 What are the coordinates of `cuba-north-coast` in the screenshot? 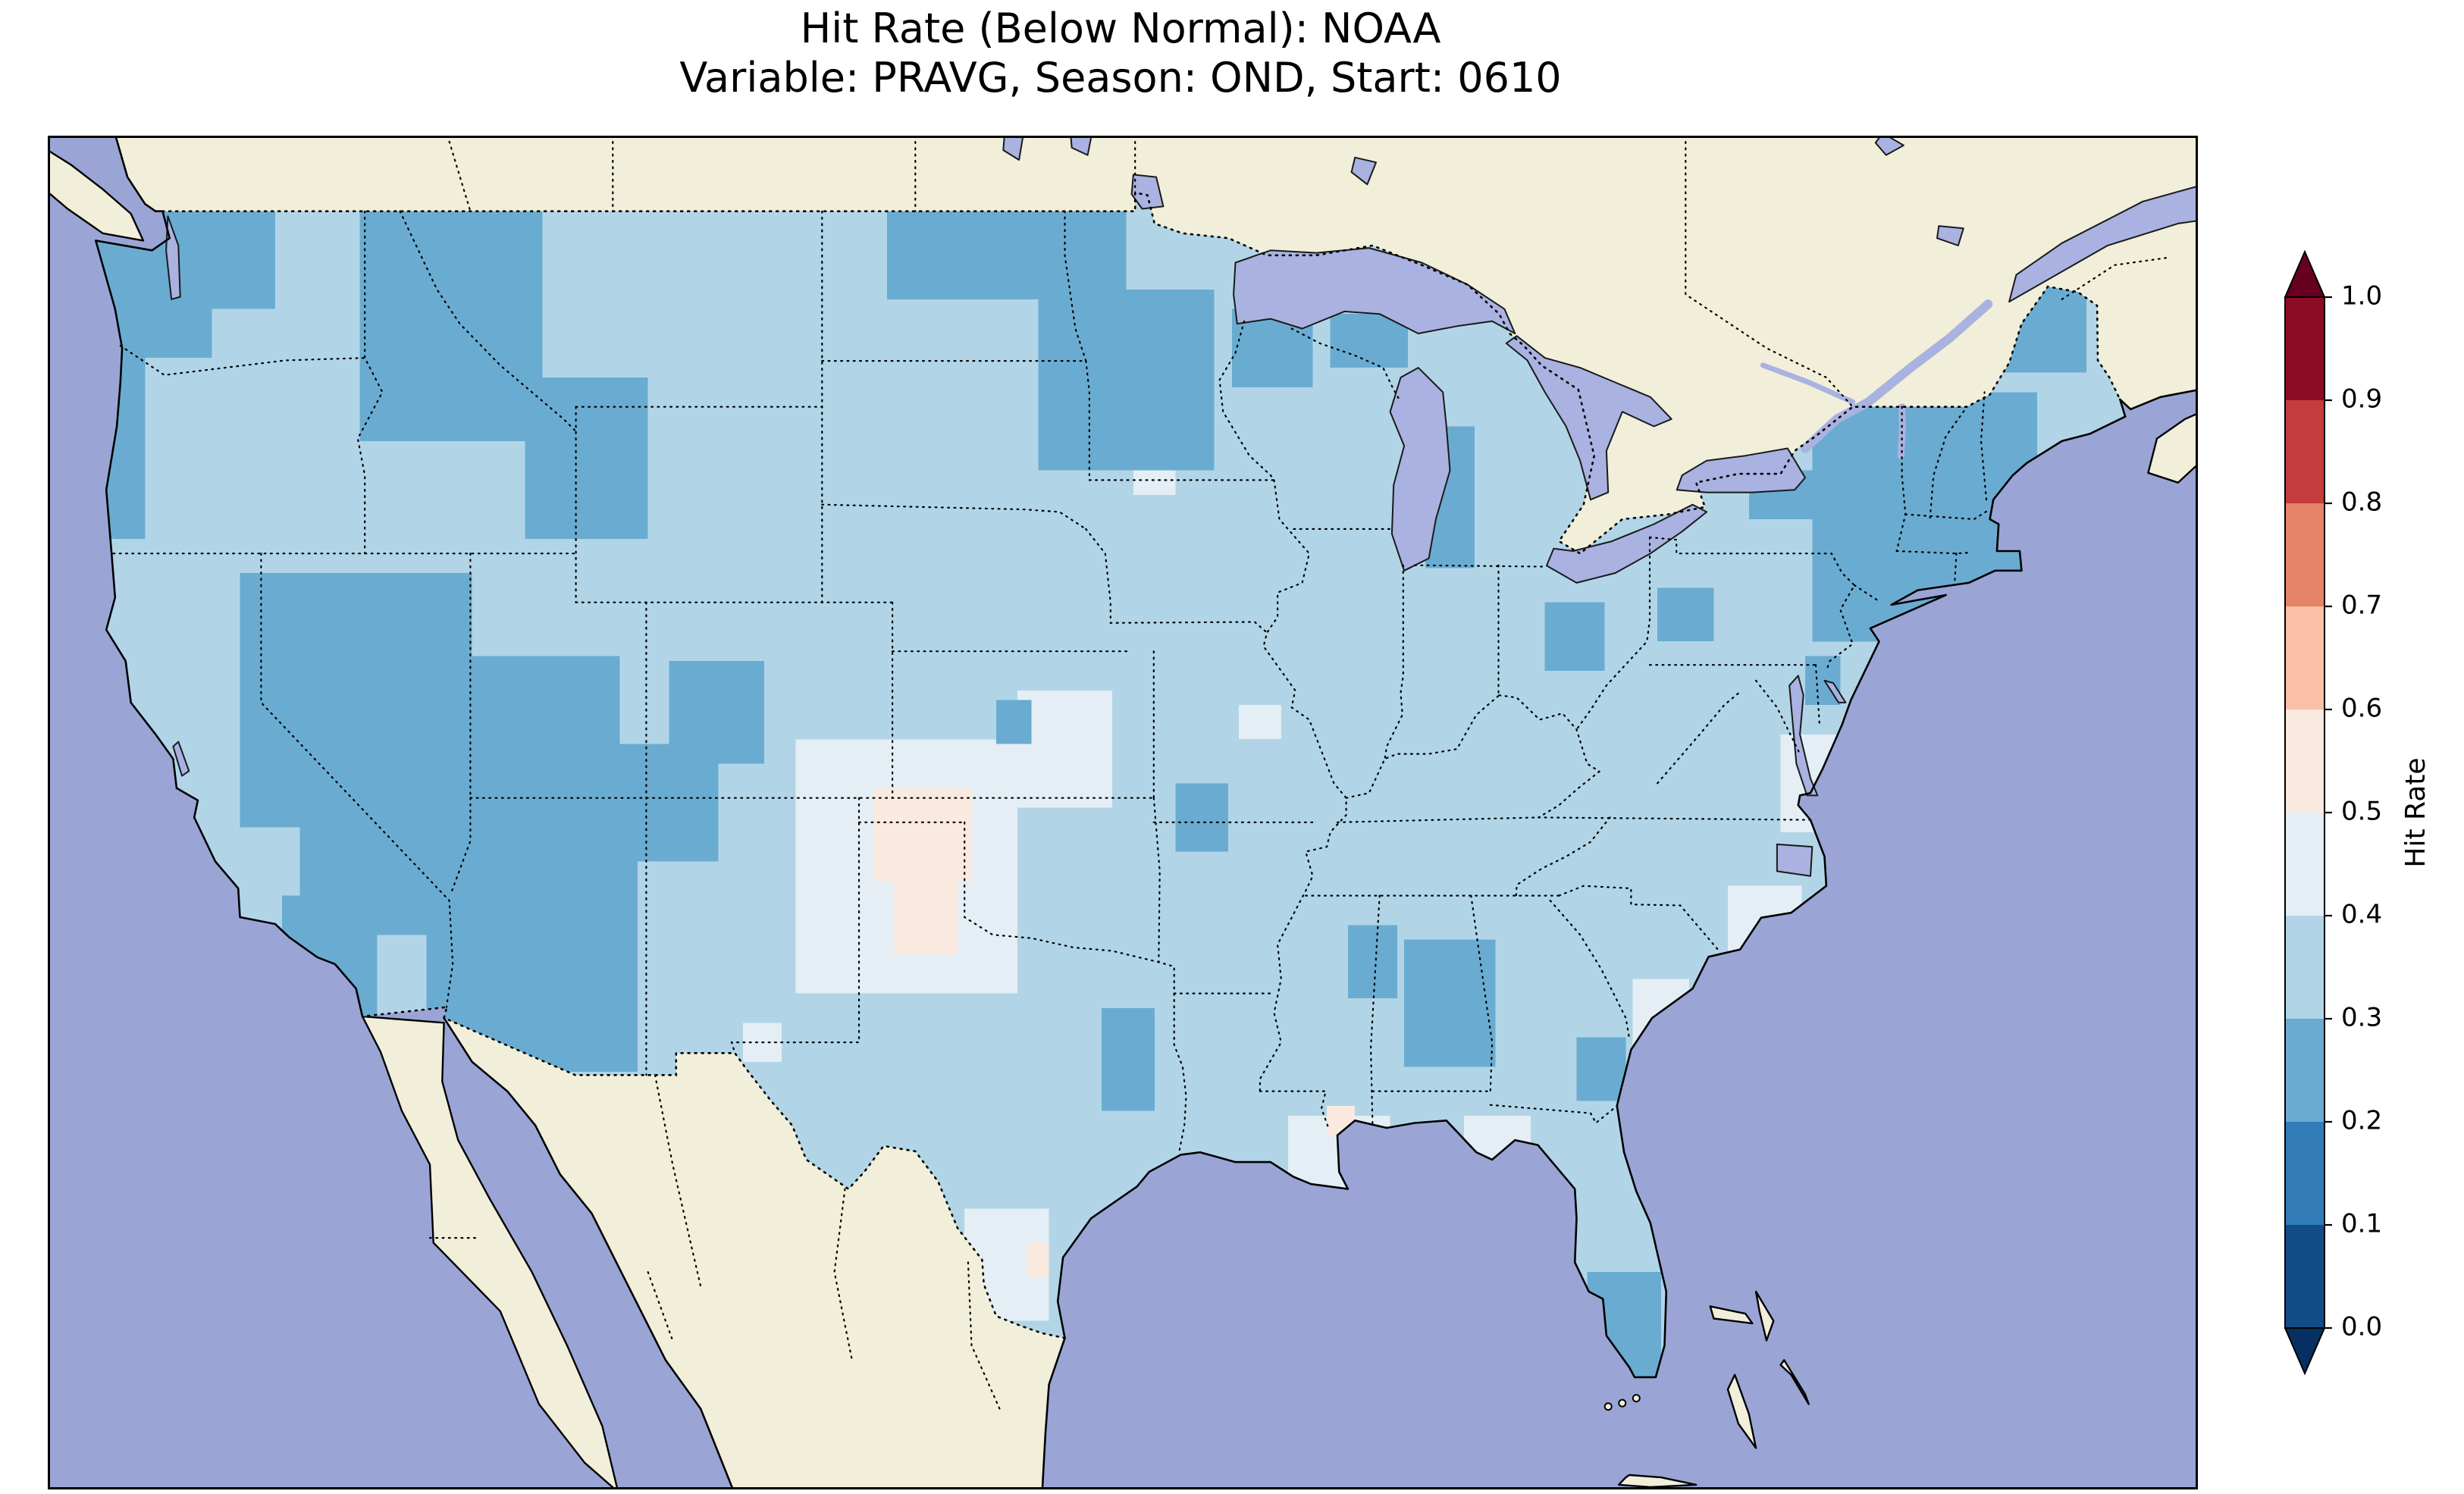 It's located at (1658, 1480).